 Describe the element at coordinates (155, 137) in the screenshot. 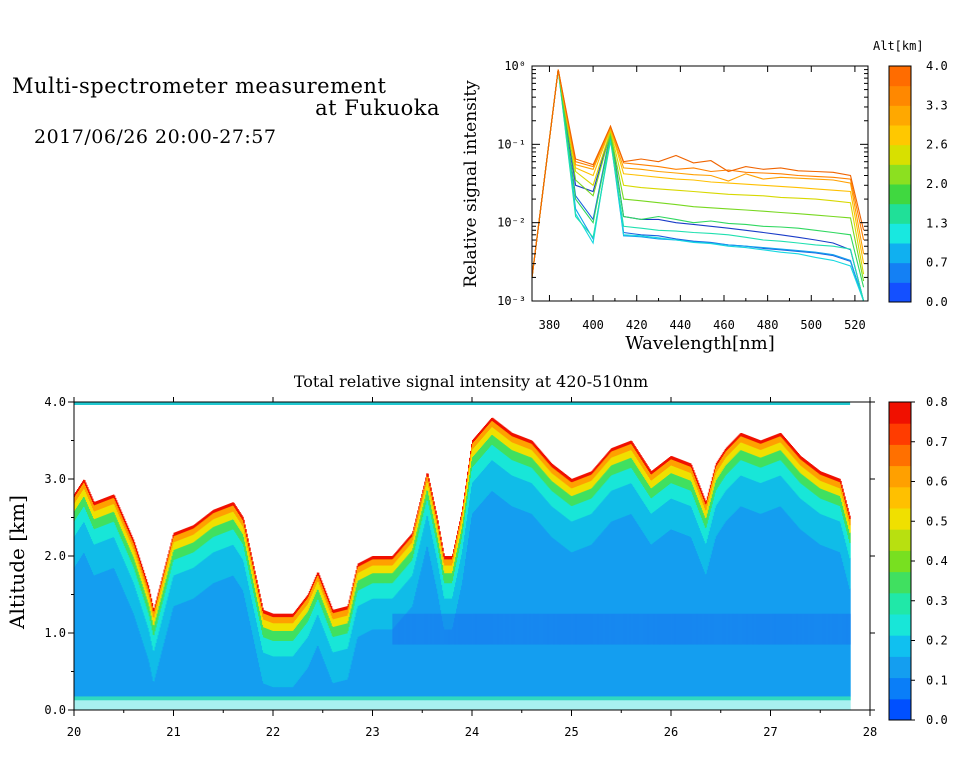

I see `date-range: 2017/06/26 20:00-27:57` at that location.